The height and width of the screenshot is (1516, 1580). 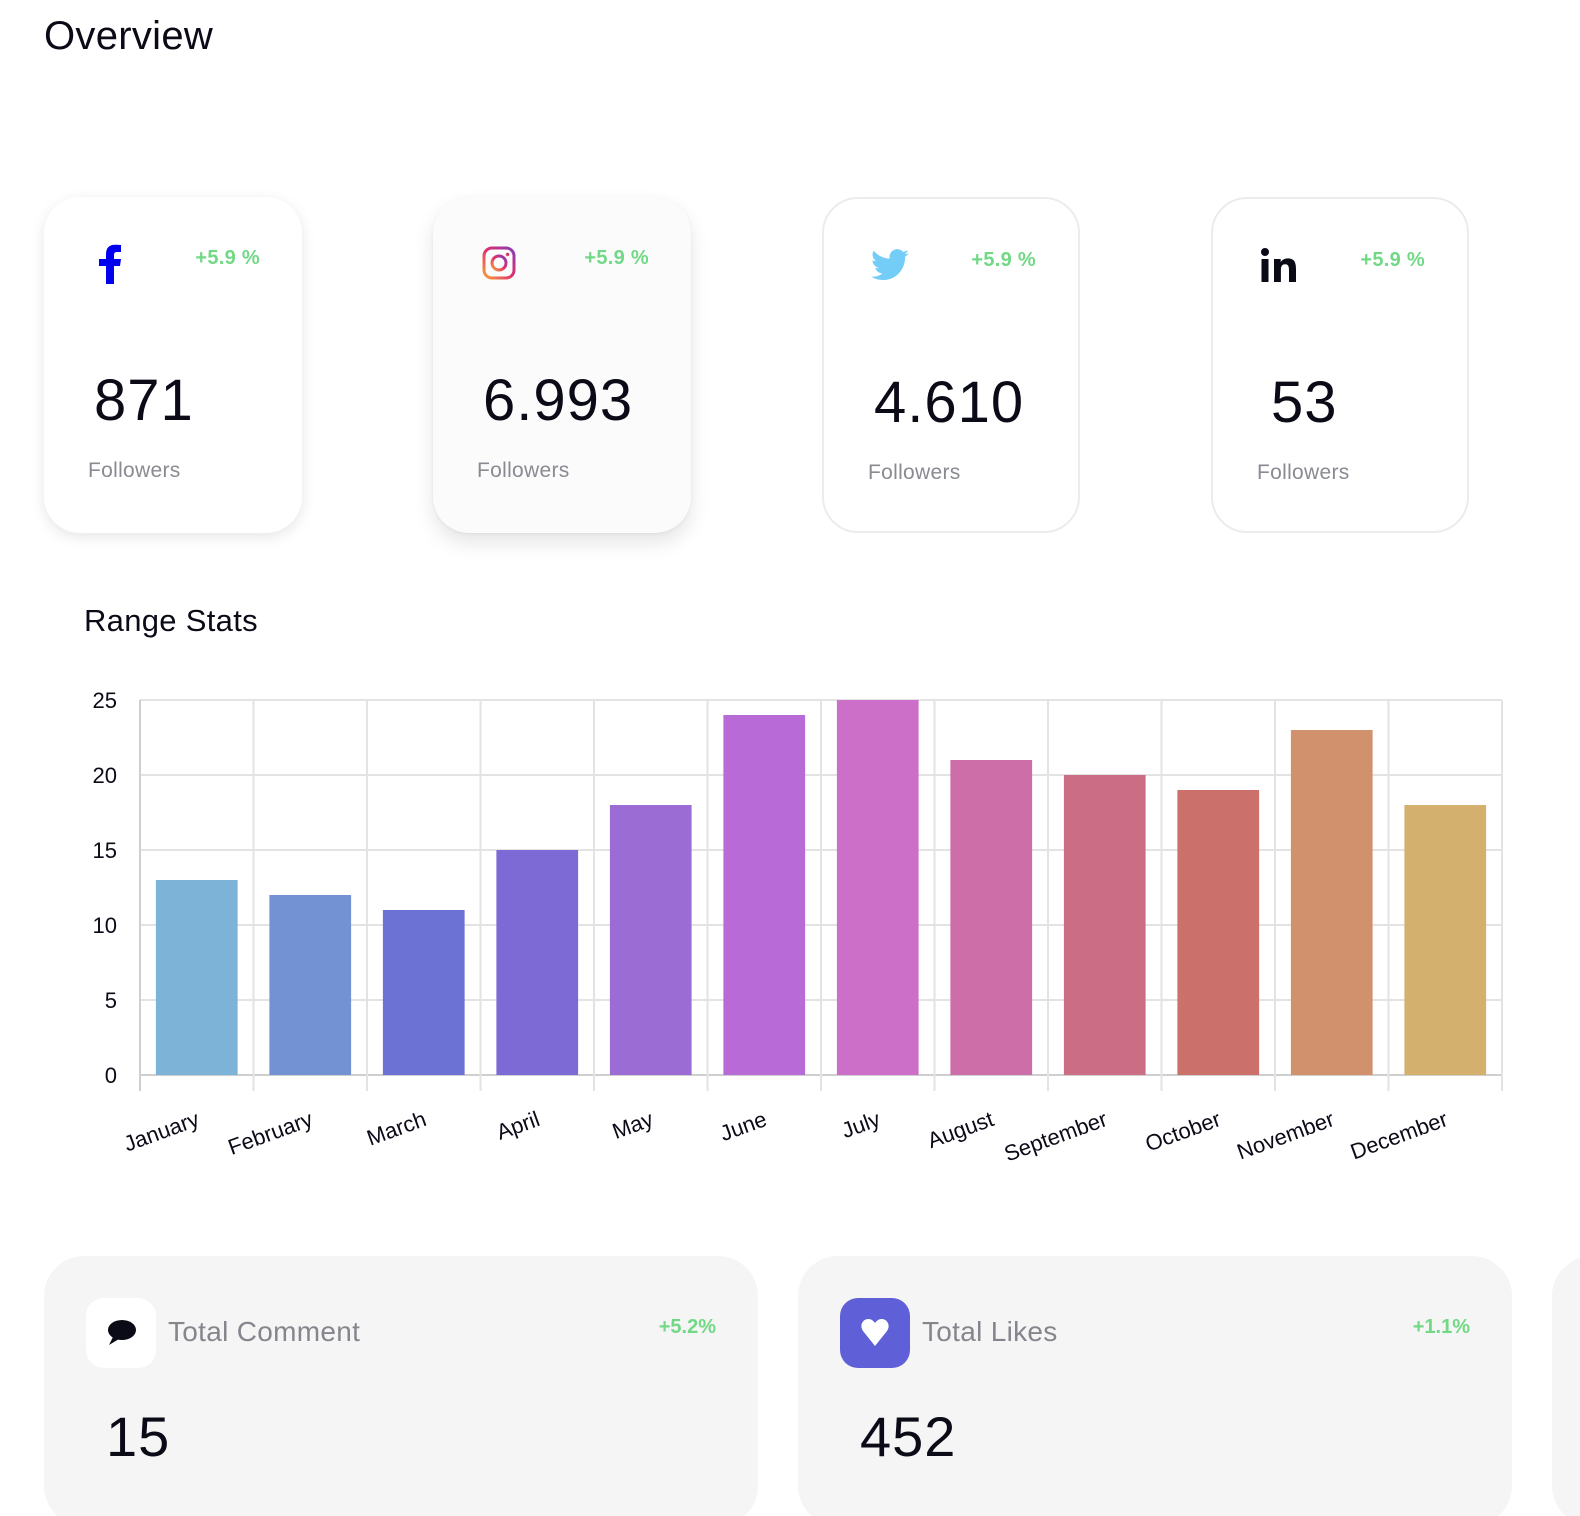 I want to click on x-tick-label: October, so click(x=1183, y=1131).